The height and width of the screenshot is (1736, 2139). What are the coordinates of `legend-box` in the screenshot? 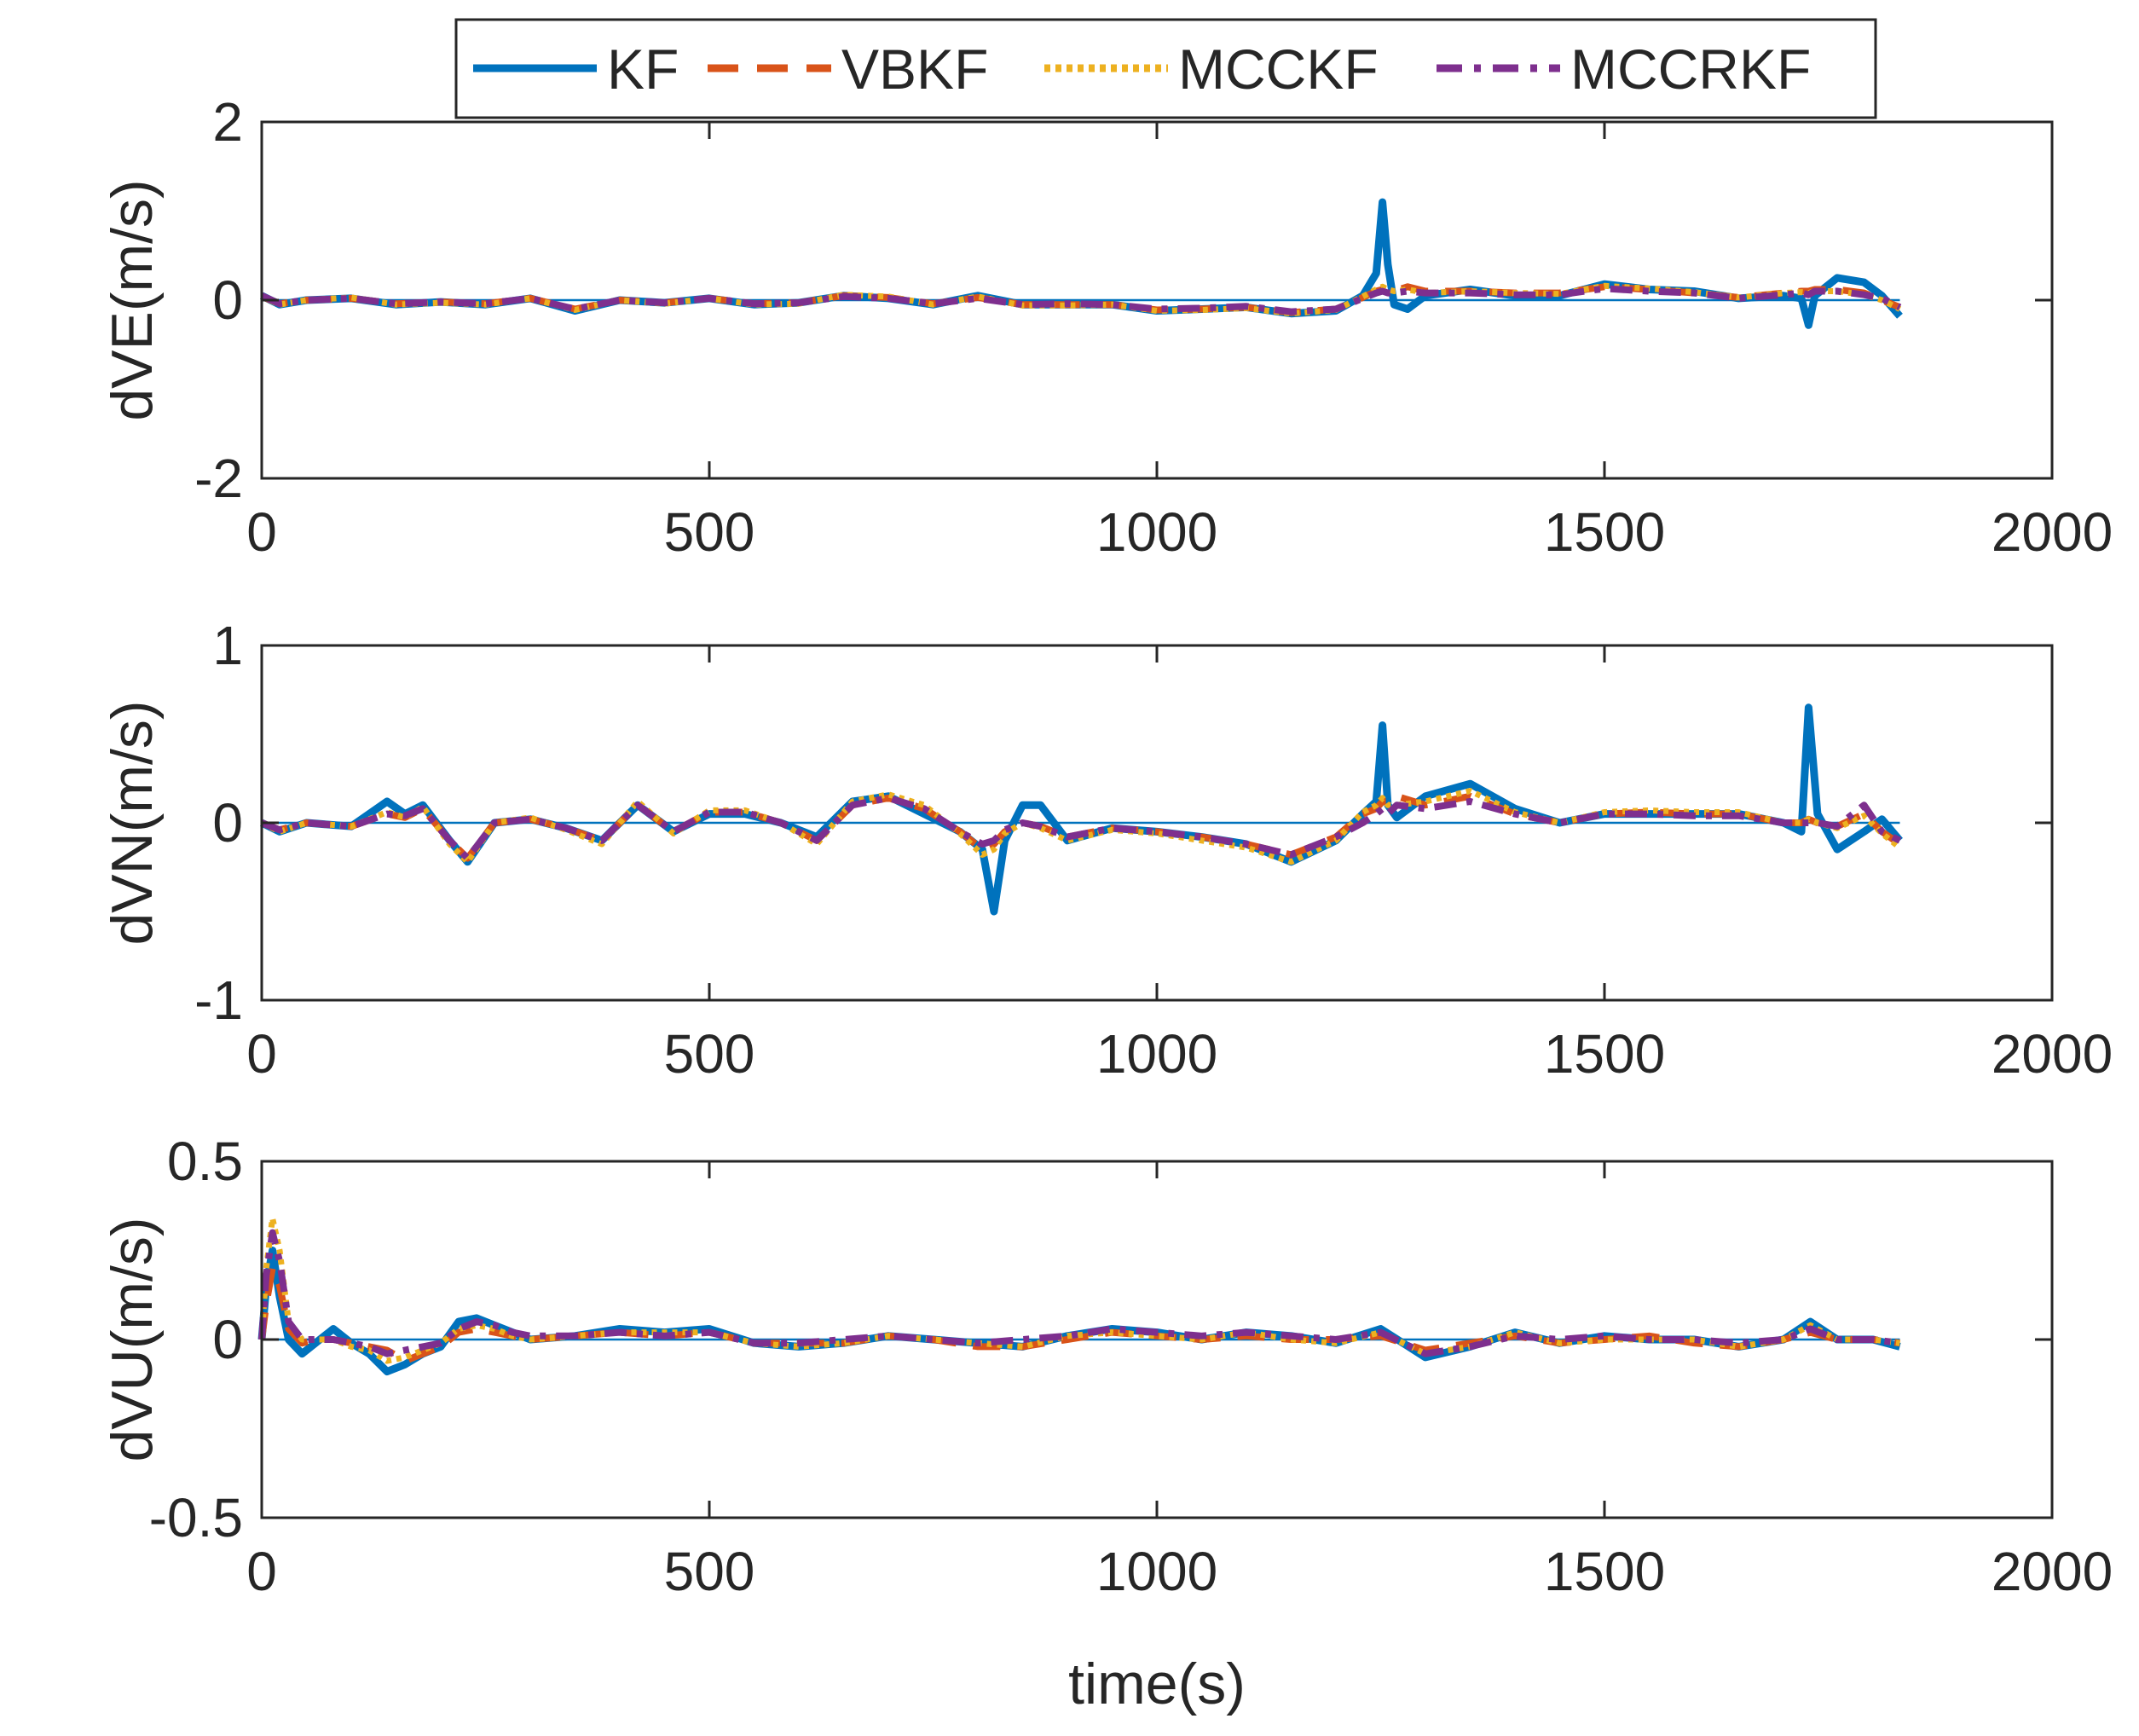 It's located at (1165, 68).